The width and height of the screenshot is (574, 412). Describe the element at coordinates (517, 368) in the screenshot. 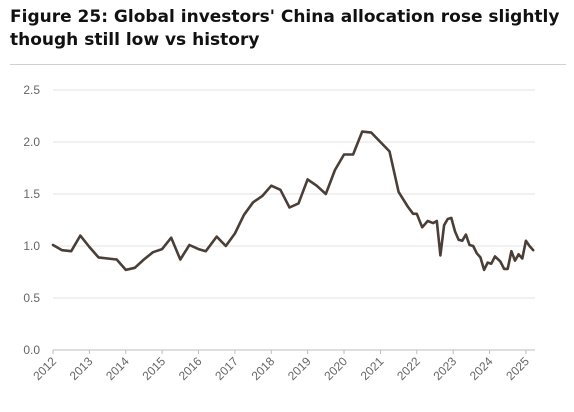

I see `x-tick-label: 2025` at that location.